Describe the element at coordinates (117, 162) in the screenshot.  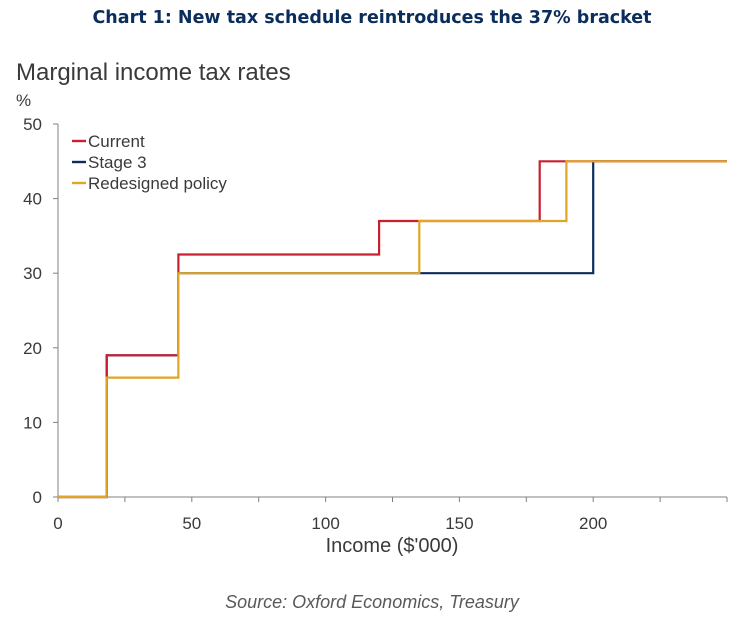
I see `legend-label: Stage 3` at that location.